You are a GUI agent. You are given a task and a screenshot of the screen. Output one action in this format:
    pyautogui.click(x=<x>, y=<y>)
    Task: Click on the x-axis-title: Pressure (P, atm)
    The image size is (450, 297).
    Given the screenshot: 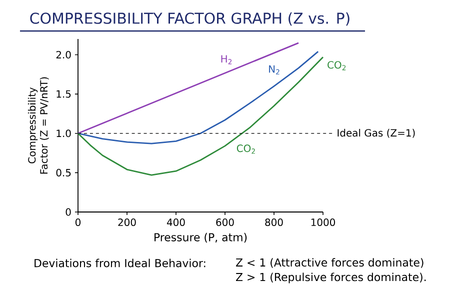 What is the action you would take?
    pyautogui.click(x=200, y=237)
    